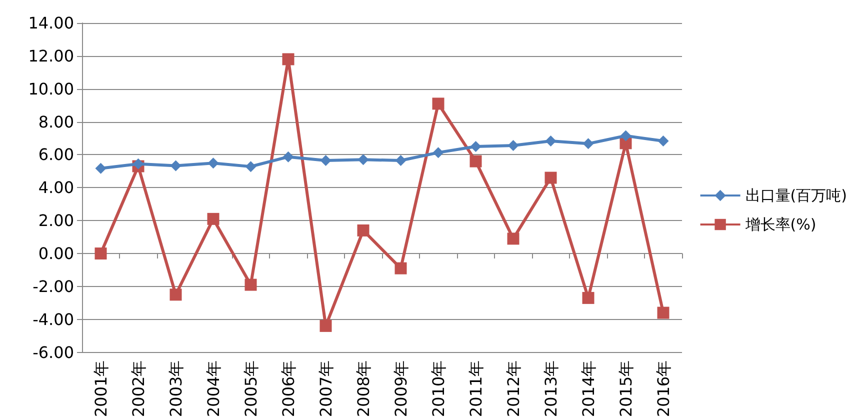 Image resolution: width=867 pixels, height=420 pixels. I want to click on y-tick-label: 2.00, so click(56, 220).